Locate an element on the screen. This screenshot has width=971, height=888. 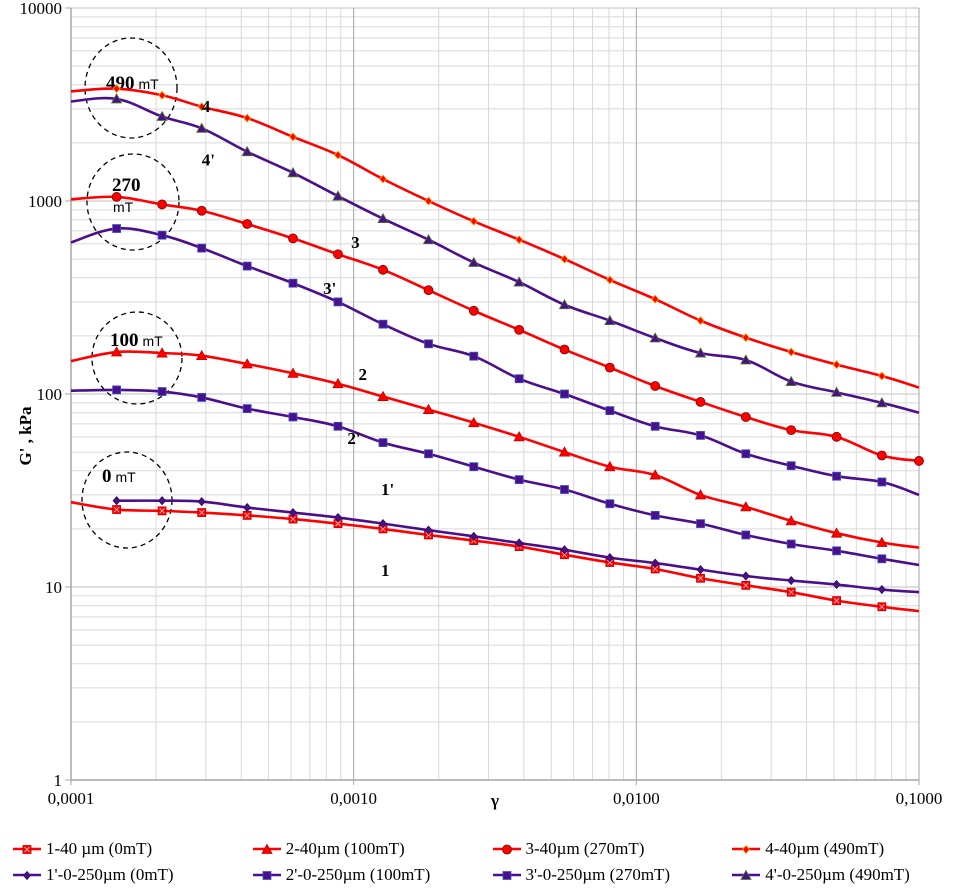
legend-item-1: 1-40 µm (0mT) is located at coordinates (126, 849).